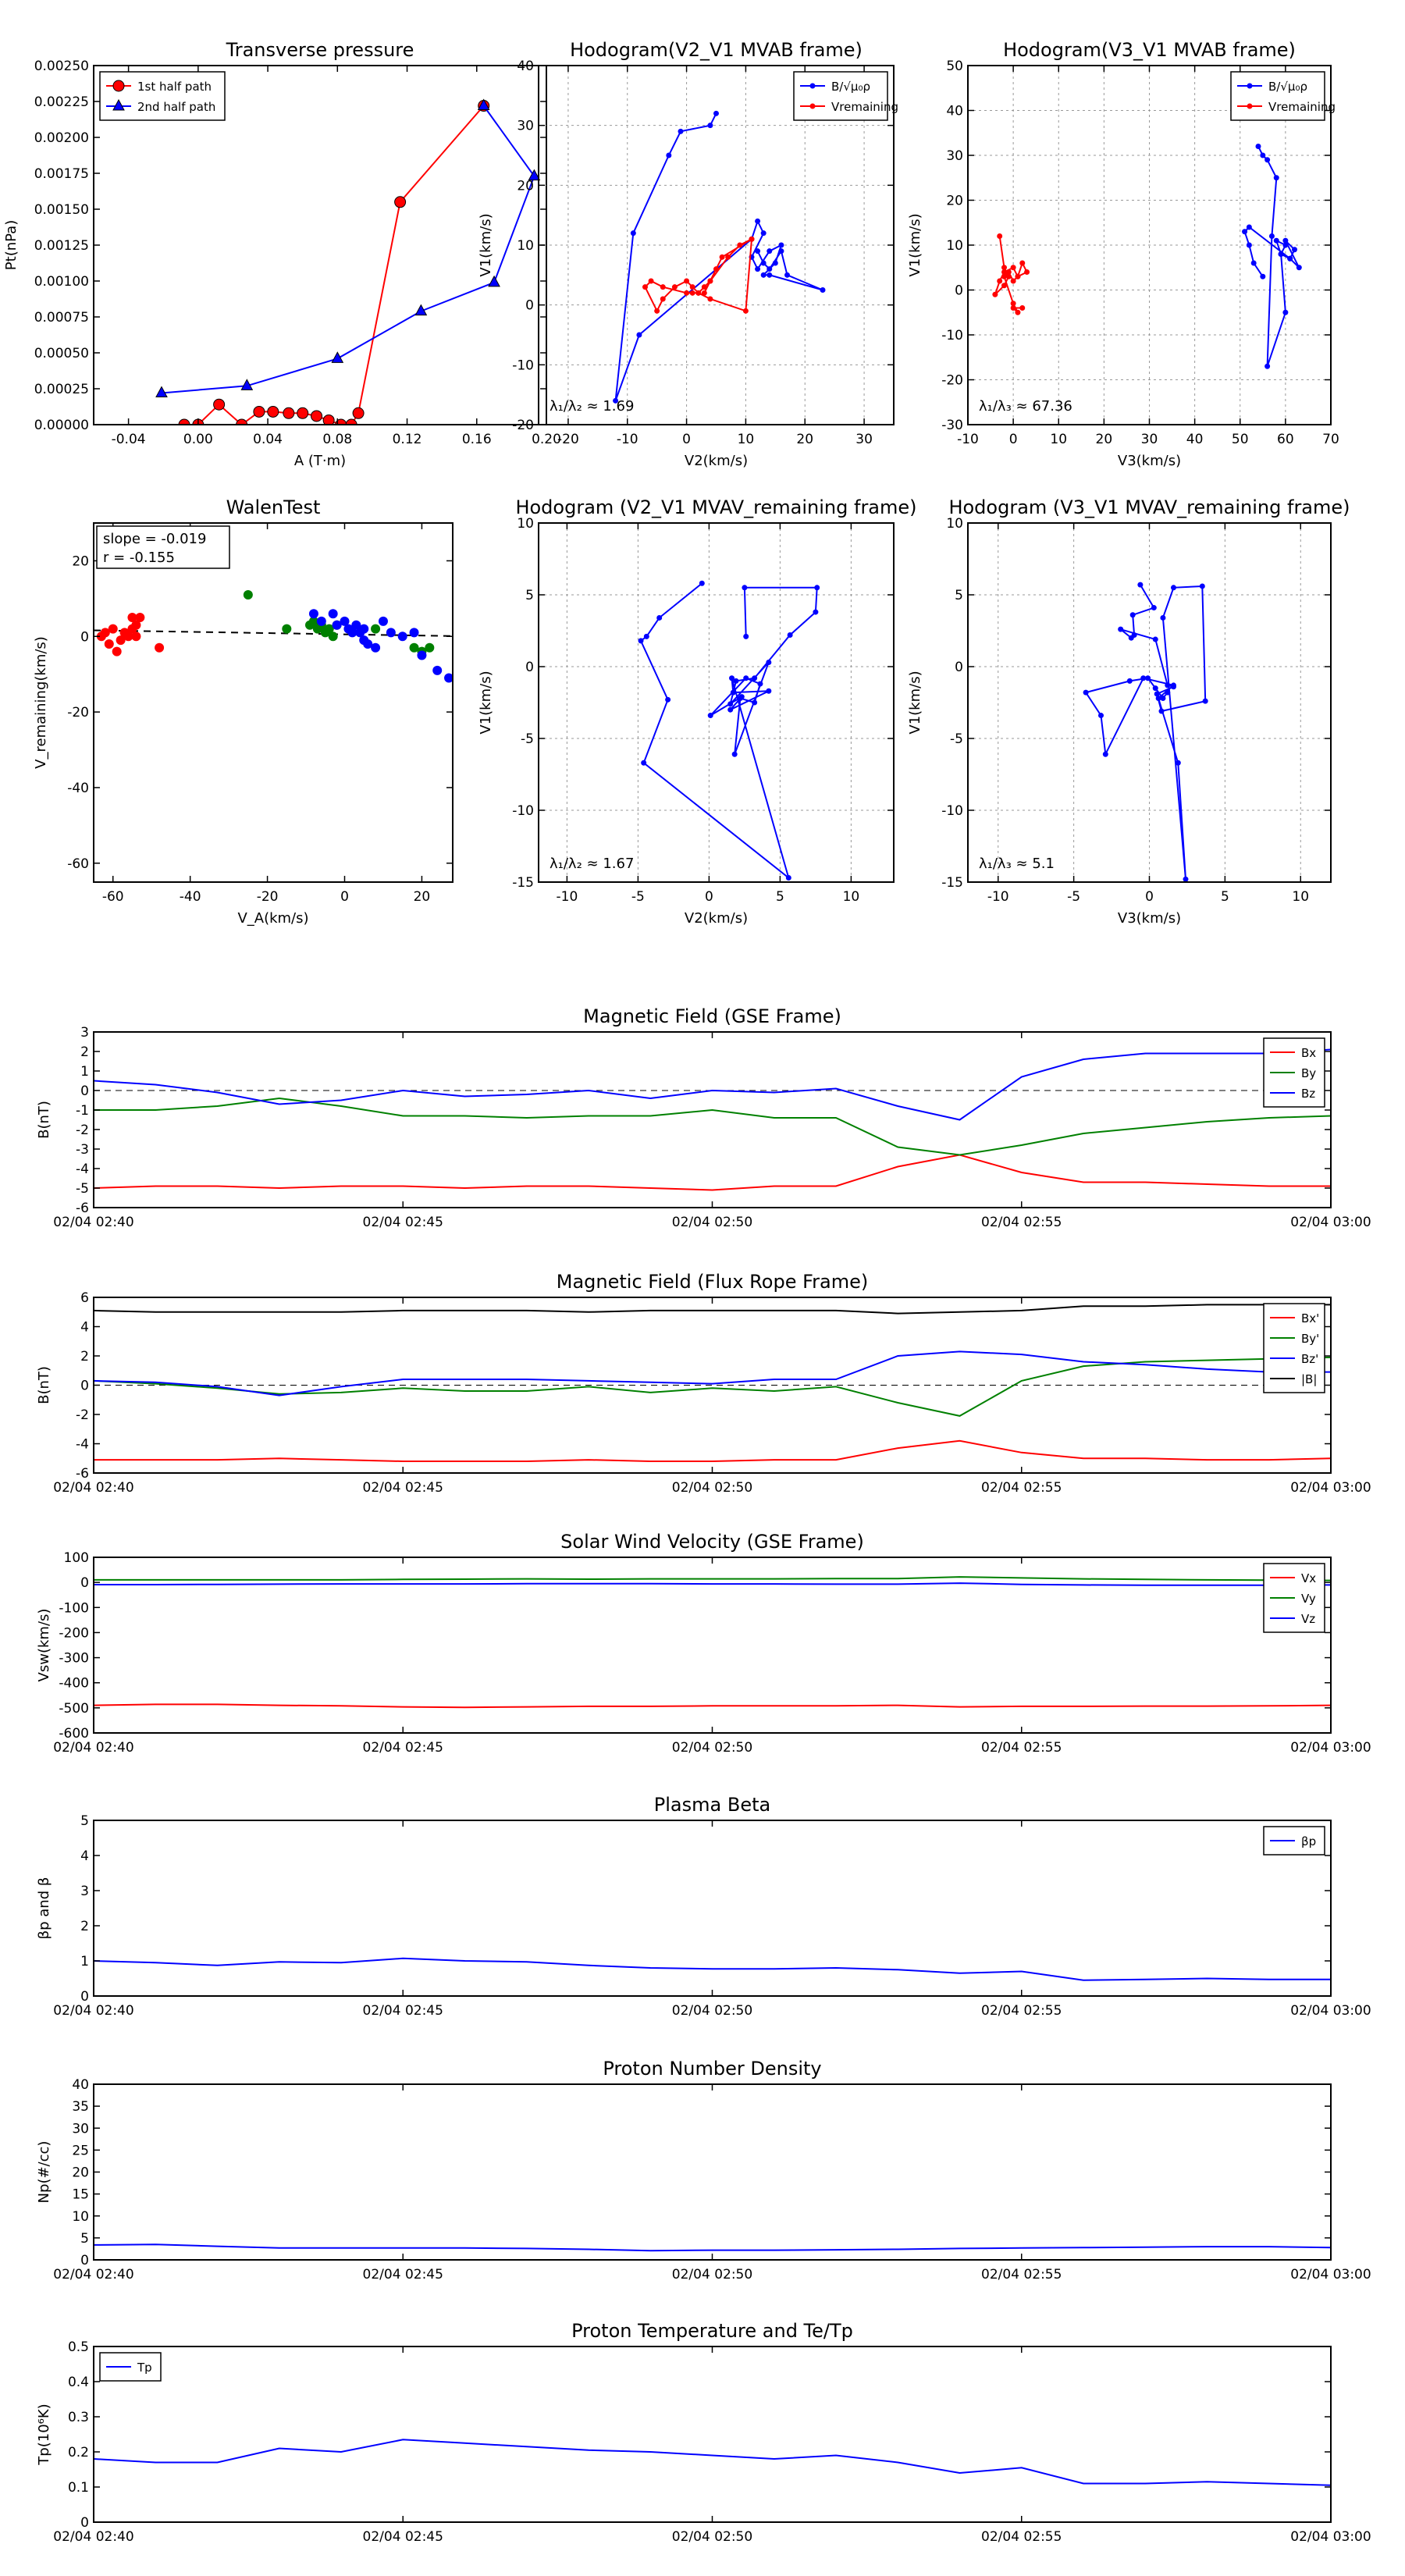 The image size is (1405, 2576). Describe the element at coordinates (81, 2195) in the screenshot. I see `y-tick-label: 15` at that location.